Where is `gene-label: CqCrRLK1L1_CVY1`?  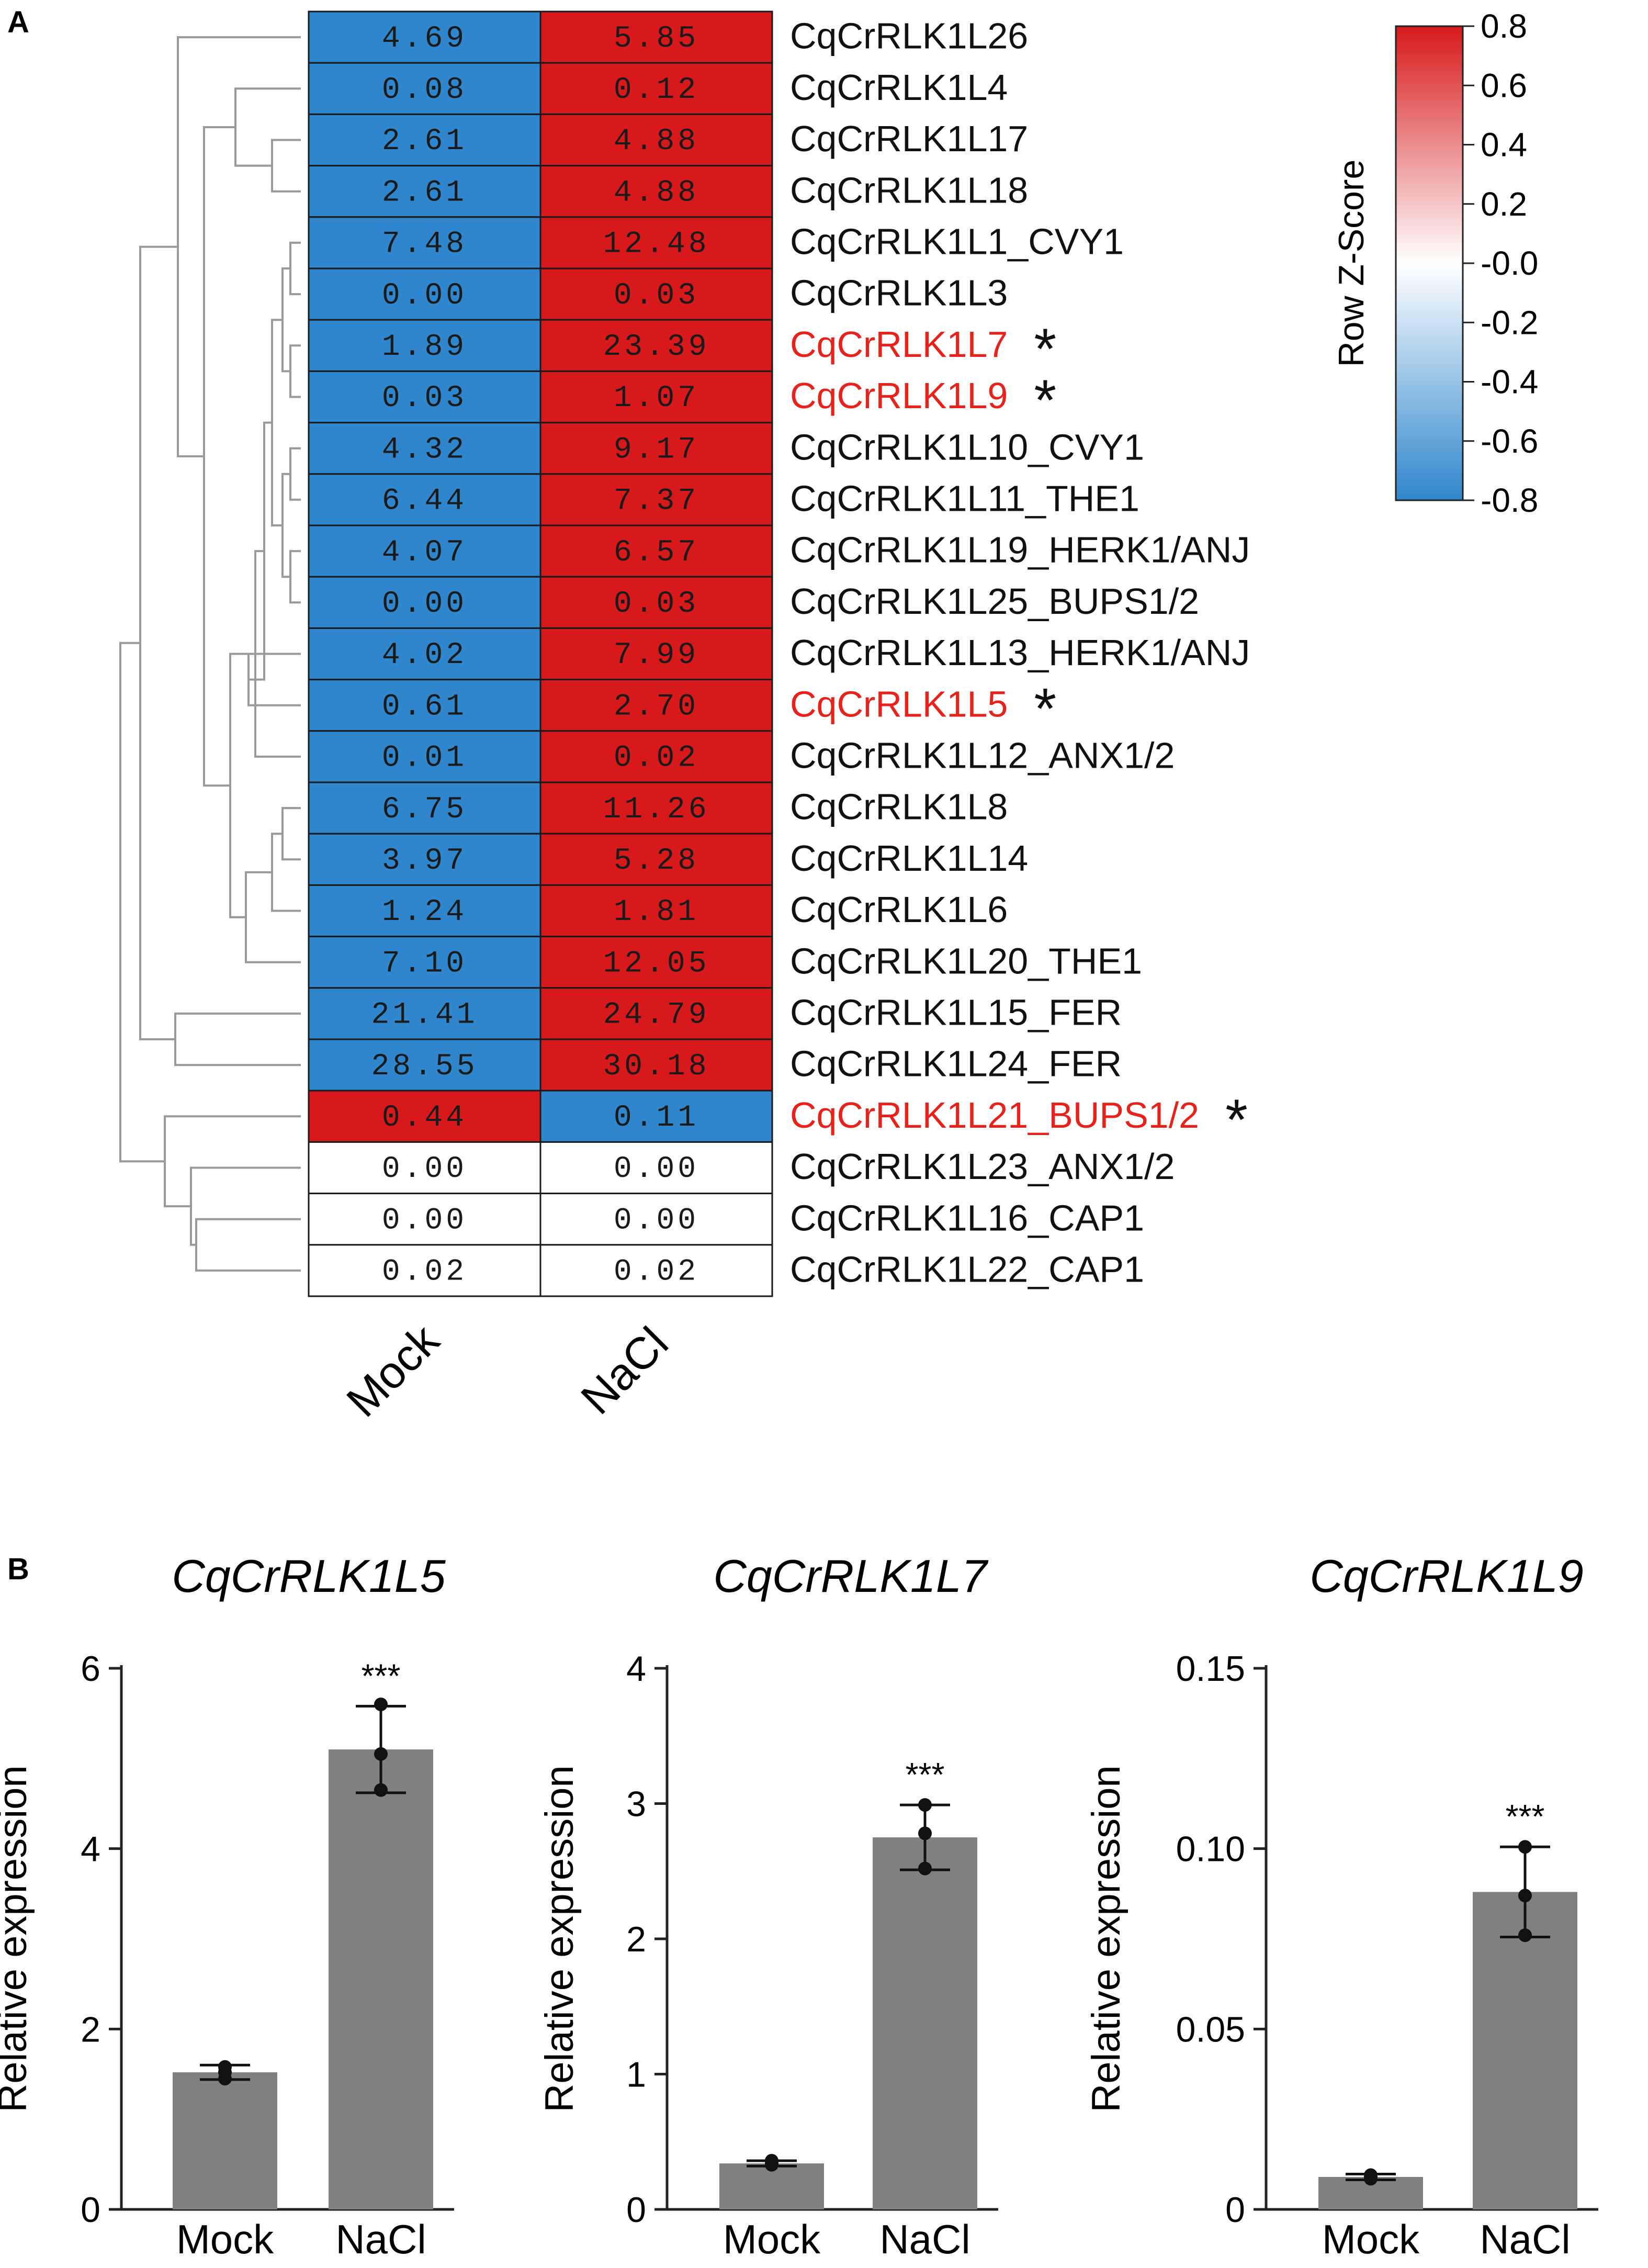 gene-label: CqCrRLK1L1_CVY1 is located at coordinates (957, 241).